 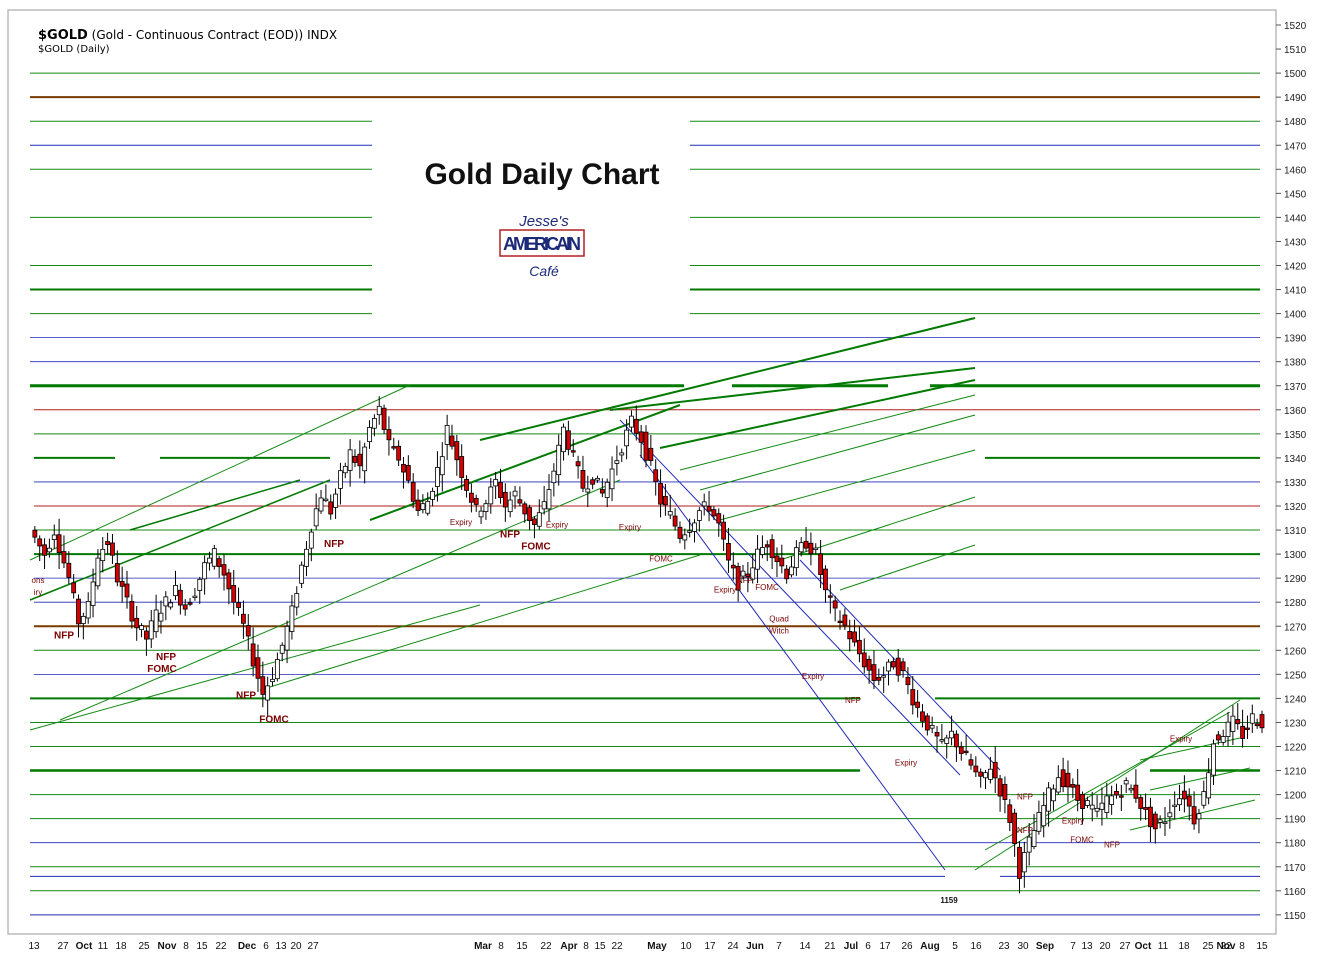 I want to click on y-tick-label: 1490, so click(x=1295, y=98).